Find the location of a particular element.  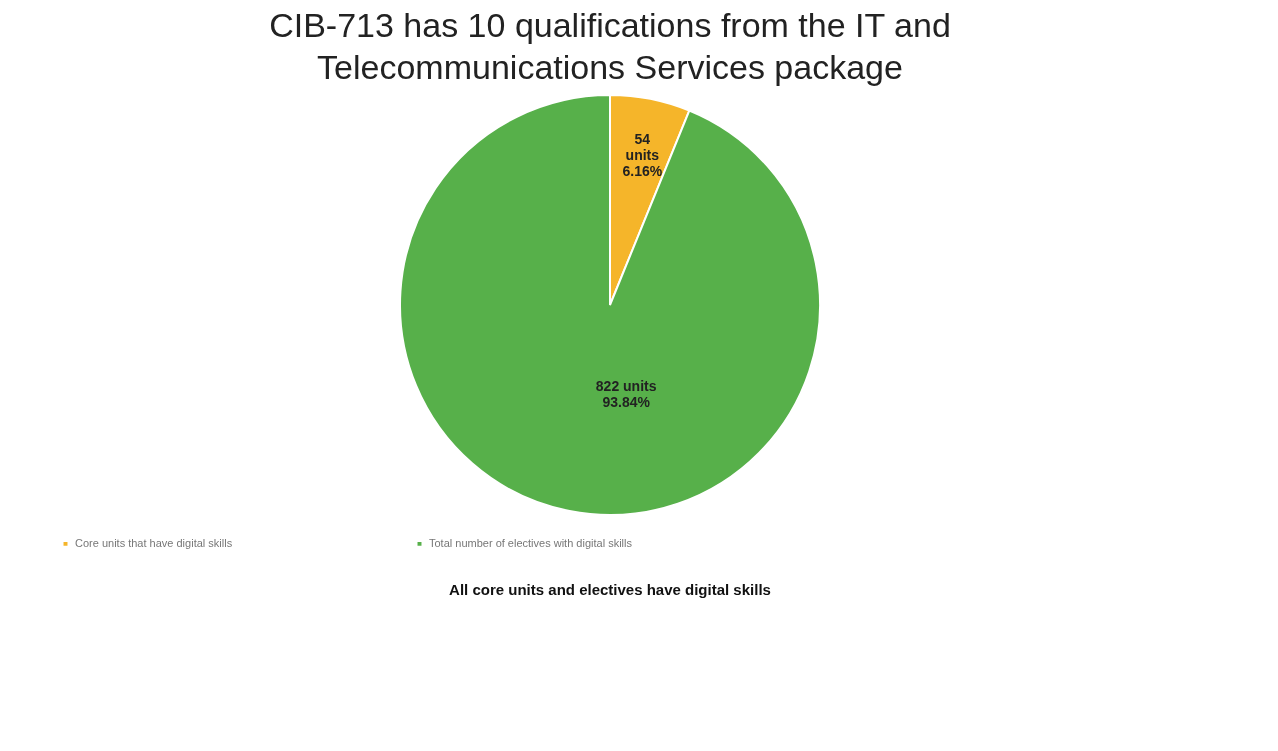

chart-title: CIB-713 has 10 qualifications from the IT and Telecommunications Services package is located at coordinates (610, 46).